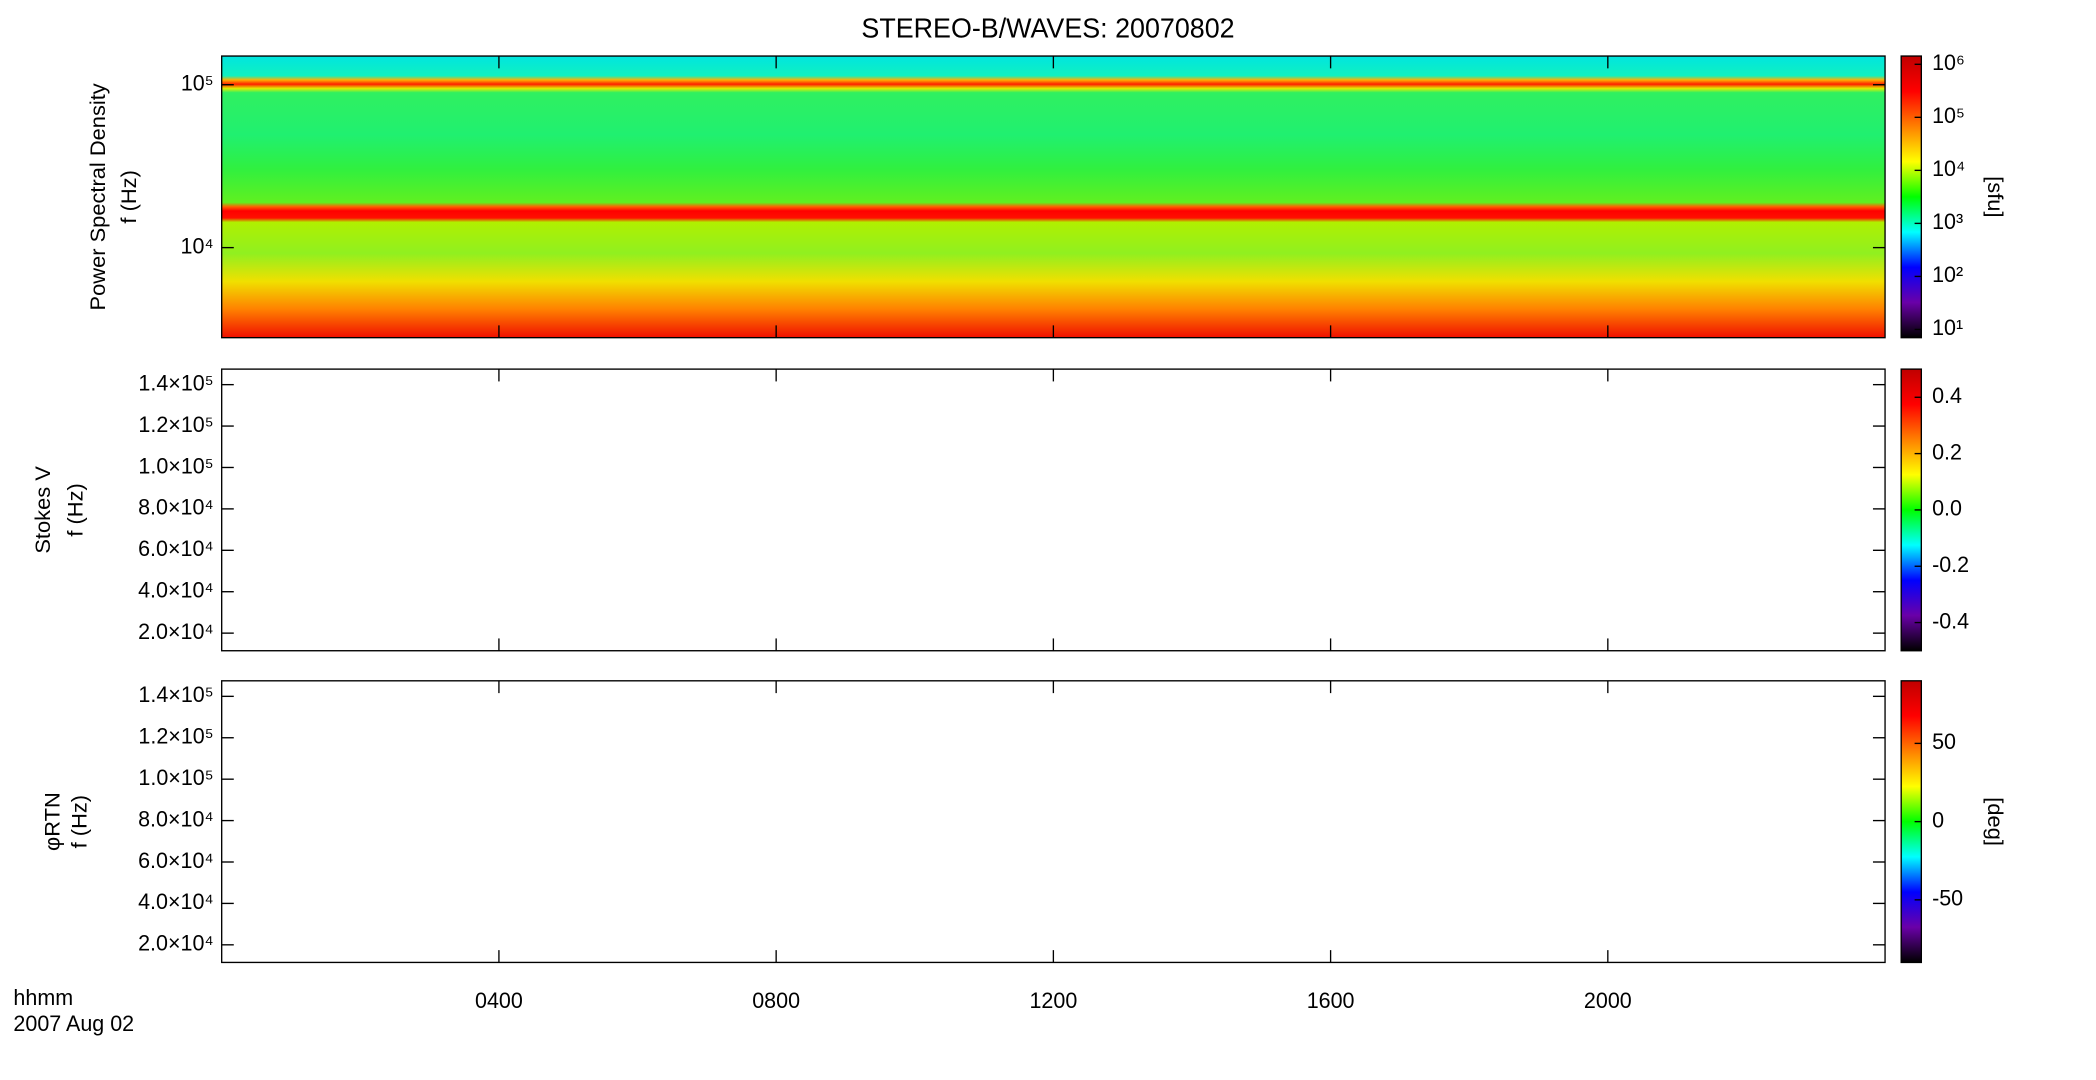 Image resolution: width=2096 pixels, height=1080 pixels. What do you see at coordinates (1950, 620) in the screenshot?
I see `colorbar-tick-label: -0.4` at bounding box center [1950, 620].